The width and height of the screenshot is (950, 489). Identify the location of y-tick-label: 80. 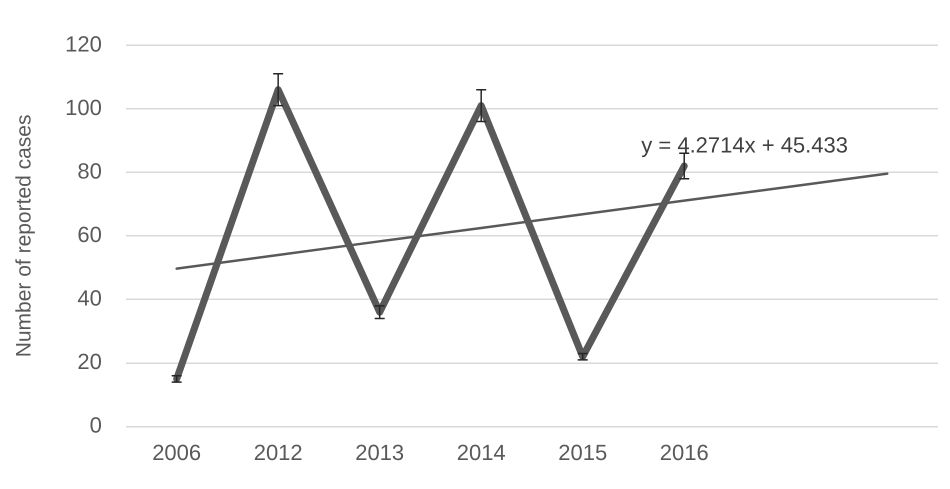
(89, 171).